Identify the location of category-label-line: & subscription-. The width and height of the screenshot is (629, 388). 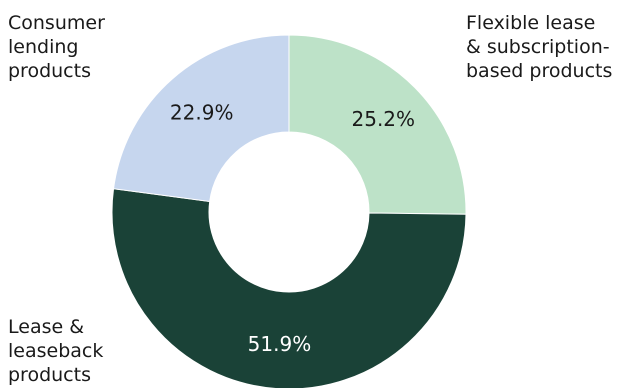
(538, 47).